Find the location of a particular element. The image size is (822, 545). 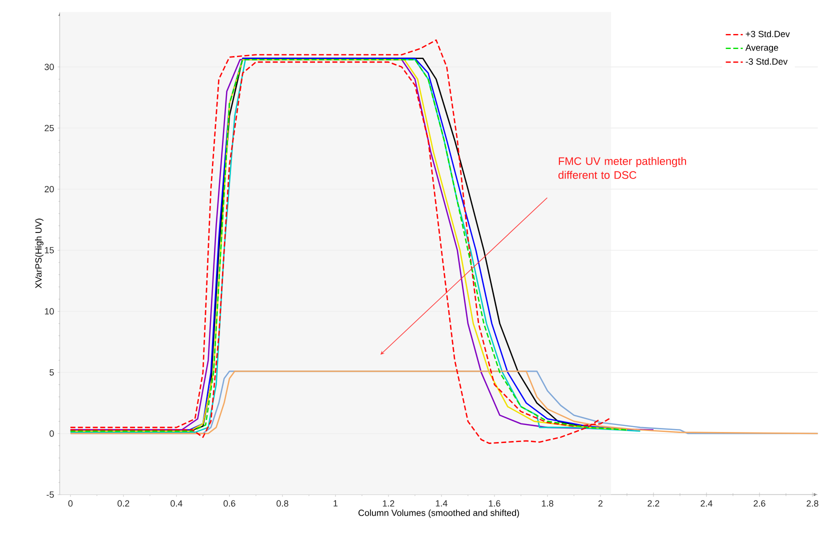

x-tick-label: 2 is located at coordinates (600, 503).